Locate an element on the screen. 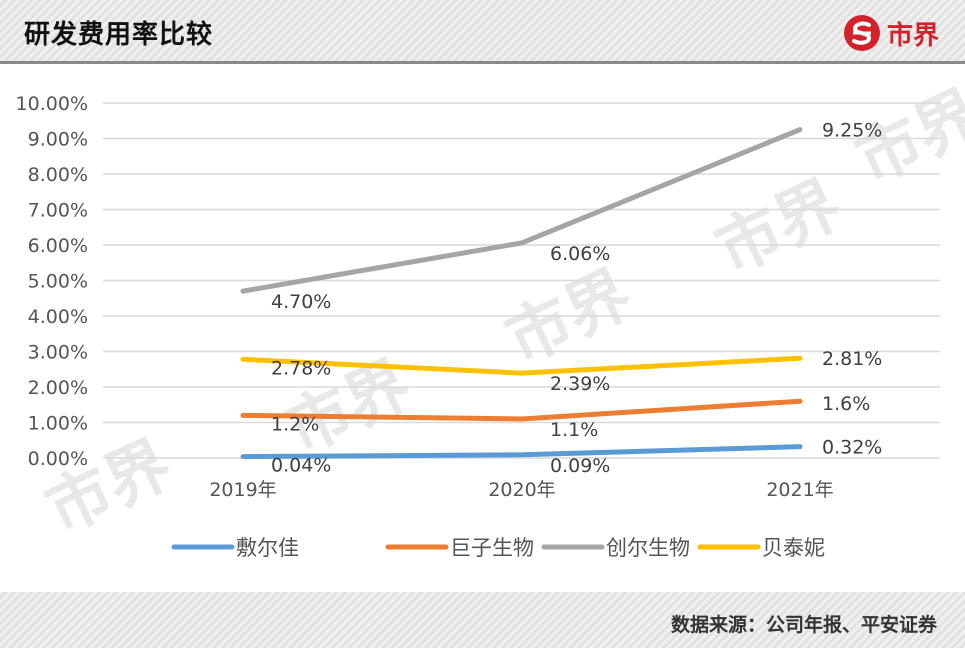 The height and width of the screenshot is (648, 965). x-tick-label: 2019年 is located at coordinates (242, 490).